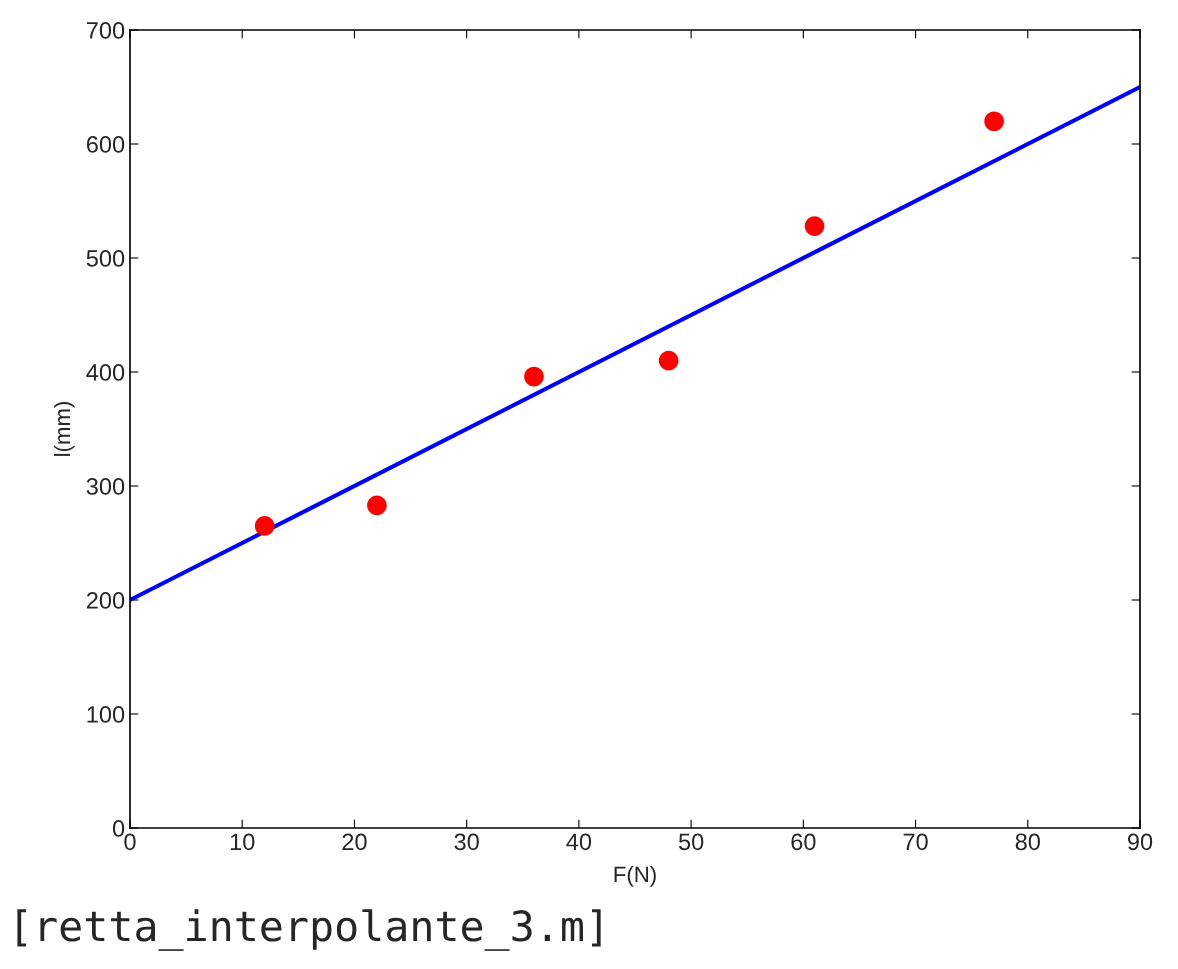  I want to click on y-tick-label: 500, so click(105, 258).